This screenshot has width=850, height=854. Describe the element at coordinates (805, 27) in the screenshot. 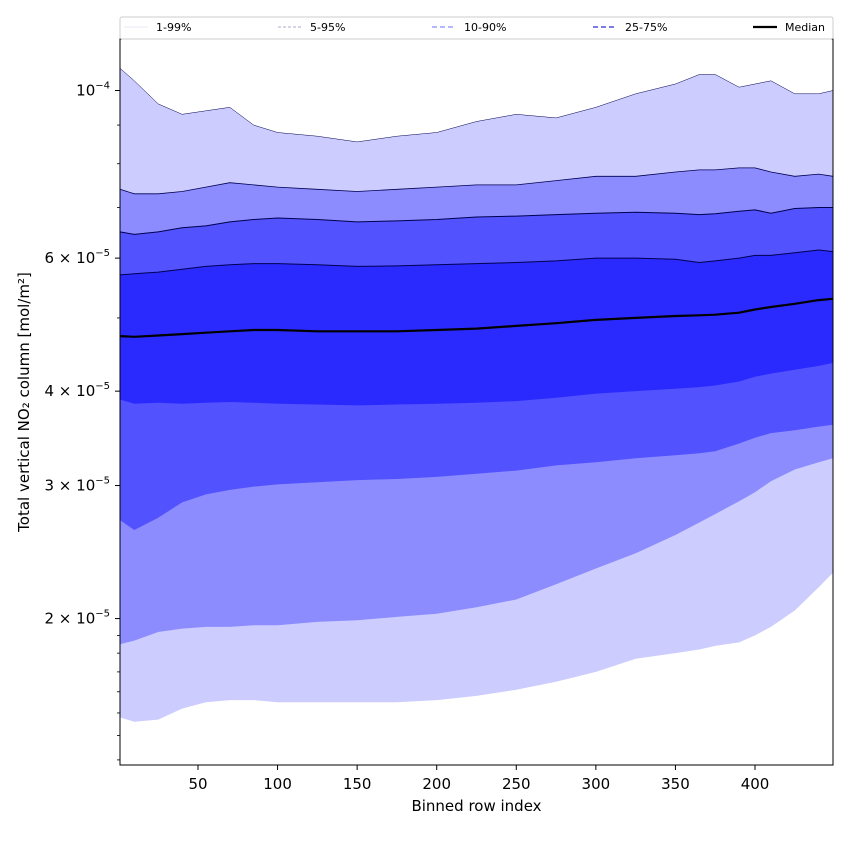

I see `legend-label: Median` at that location.